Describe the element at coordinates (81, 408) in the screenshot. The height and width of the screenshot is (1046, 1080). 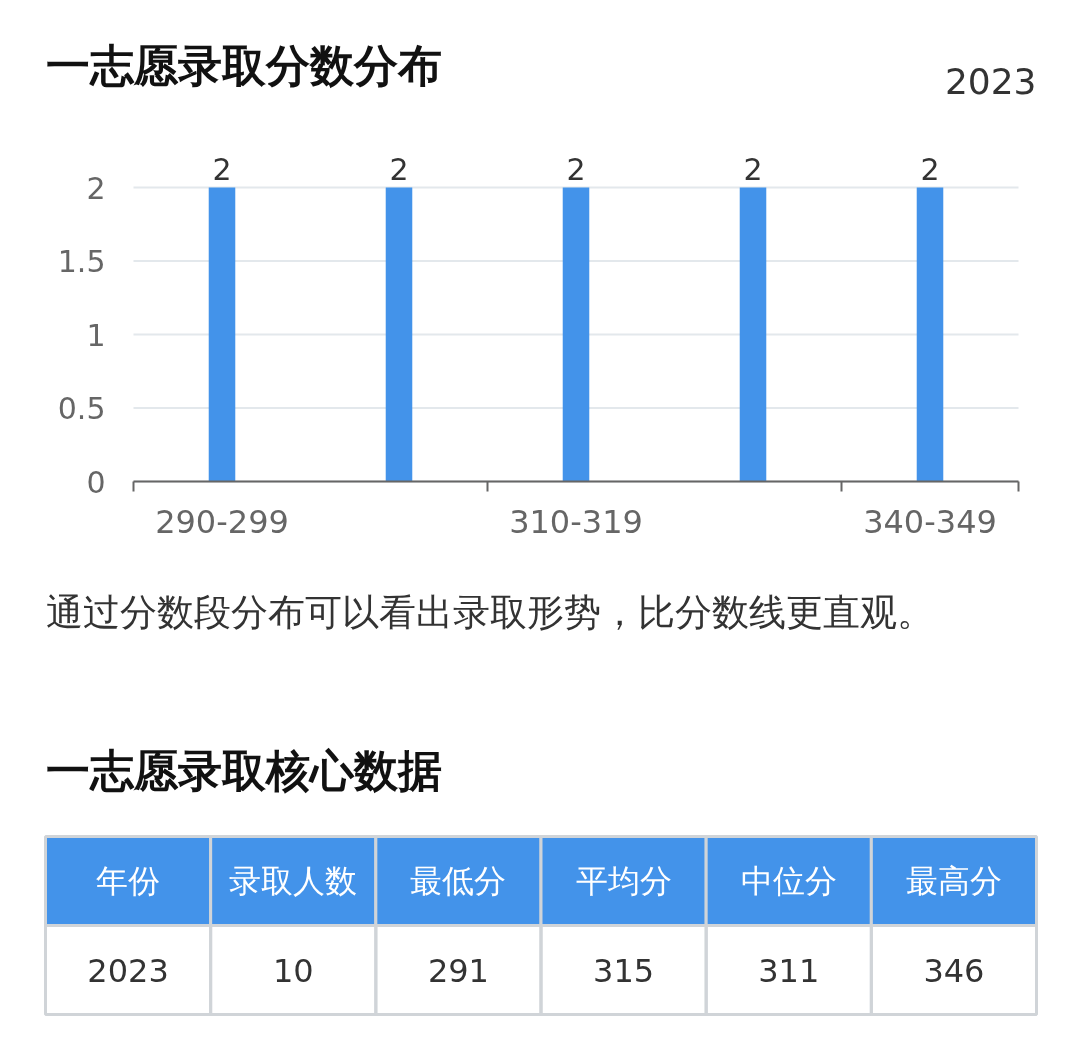
I see `y-tick-label: 0.5` at that location.